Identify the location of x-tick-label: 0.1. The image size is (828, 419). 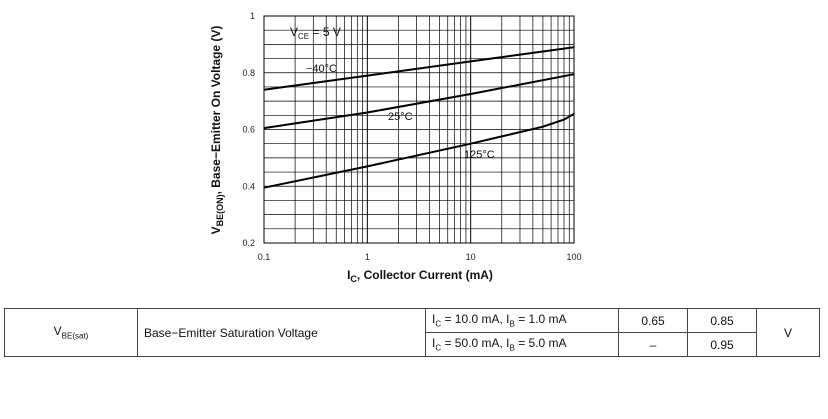
(264, 257).